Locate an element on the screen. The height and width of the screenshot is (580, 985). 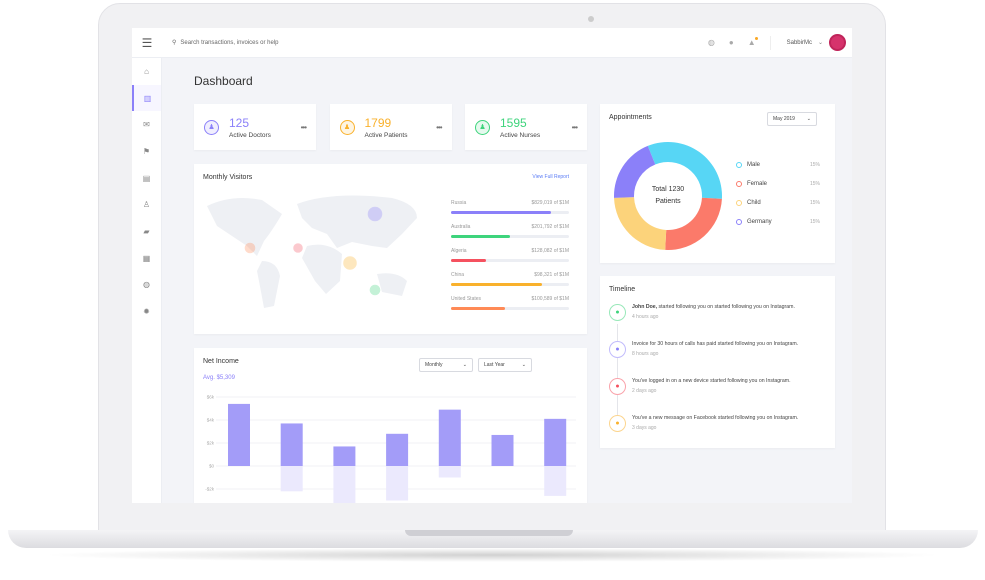
country-row: Russia $829,019 of $1M is located at coordinates (510, 207).